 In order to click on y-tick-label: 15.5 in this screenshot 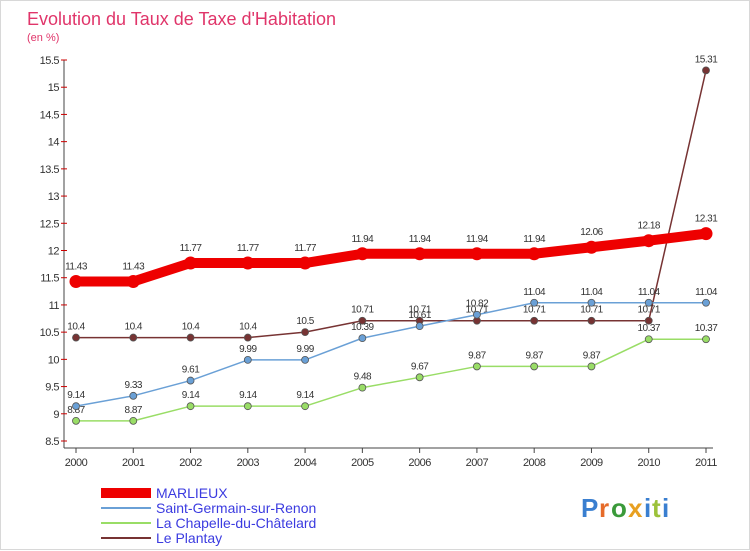, I will do `click(50, 61)`.